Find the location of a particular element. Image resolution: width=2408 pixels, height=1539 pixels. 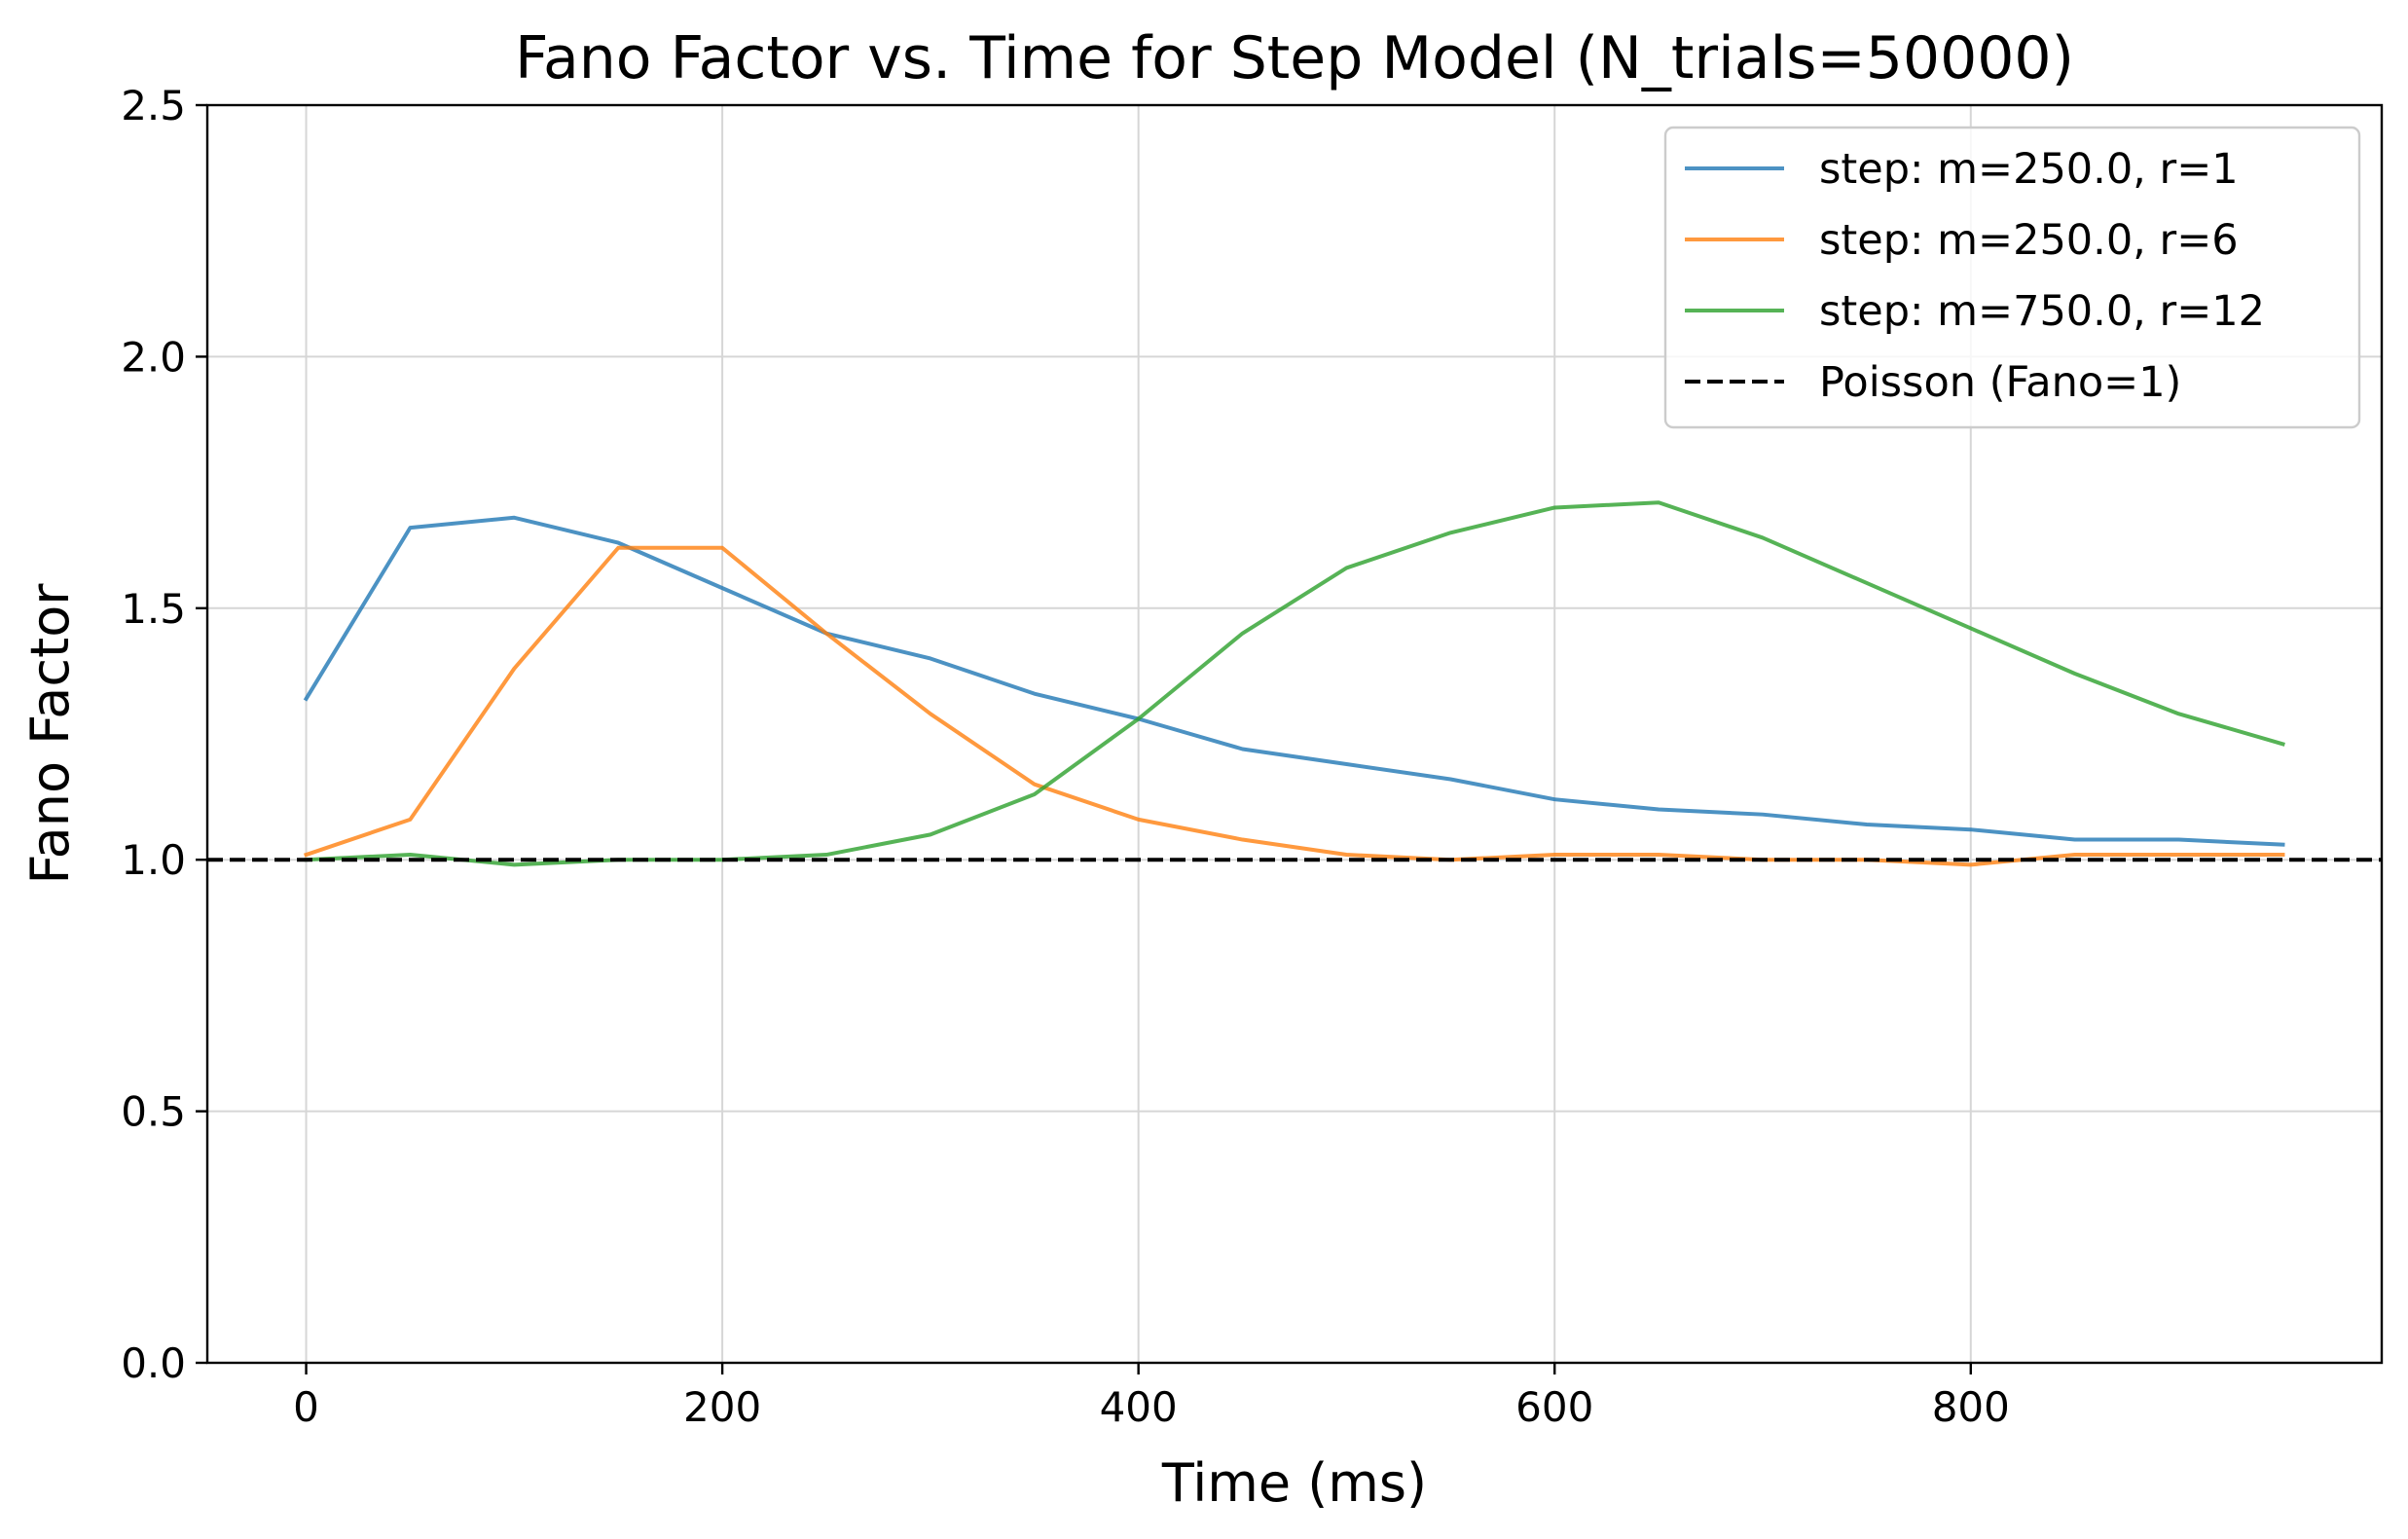

y-tick-label: 0.5 is located at coordinates (154, 1112).